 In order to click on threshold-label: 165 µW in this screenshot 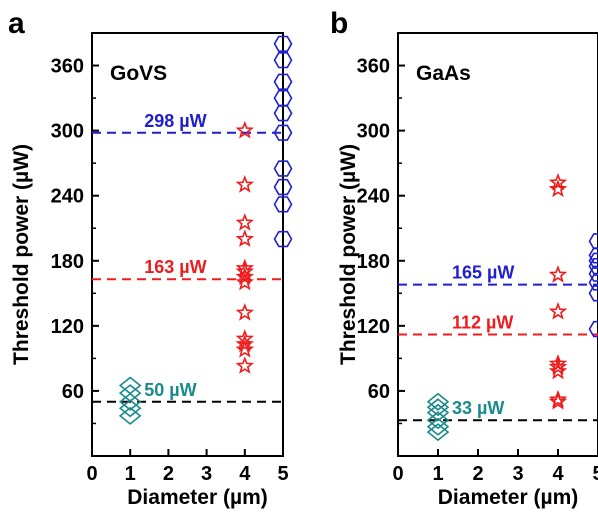, I will do `click(483, 273)`.